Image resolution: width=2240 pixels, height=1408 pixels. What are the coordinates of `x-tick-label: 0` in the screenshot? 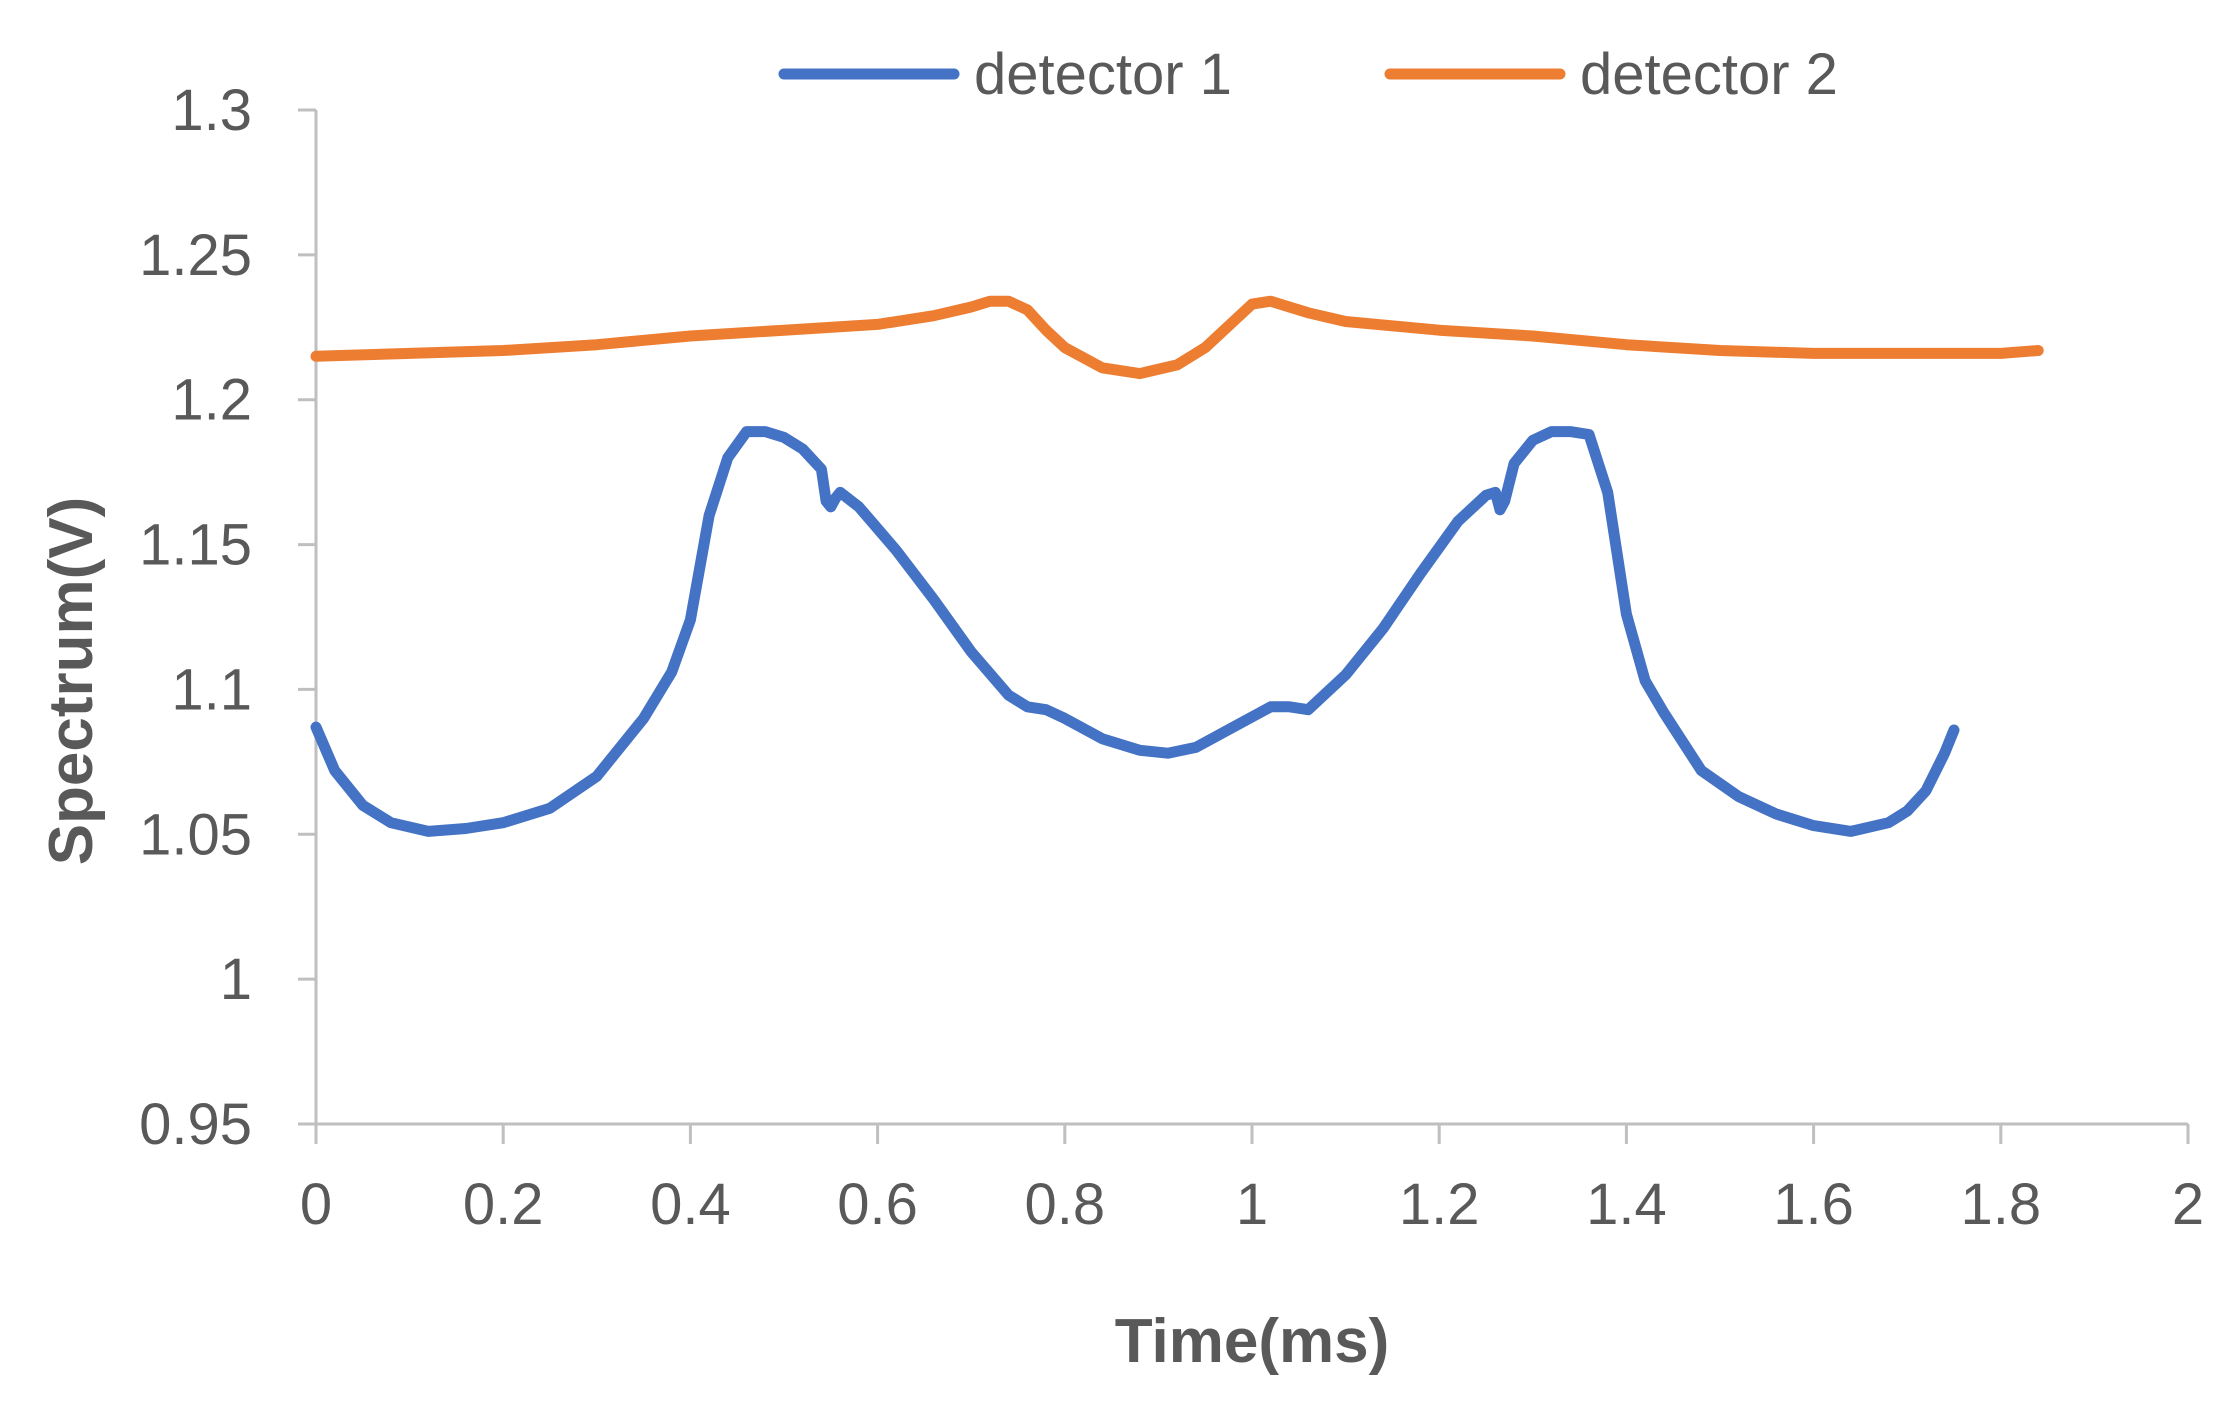 It's located at (316, 1204).